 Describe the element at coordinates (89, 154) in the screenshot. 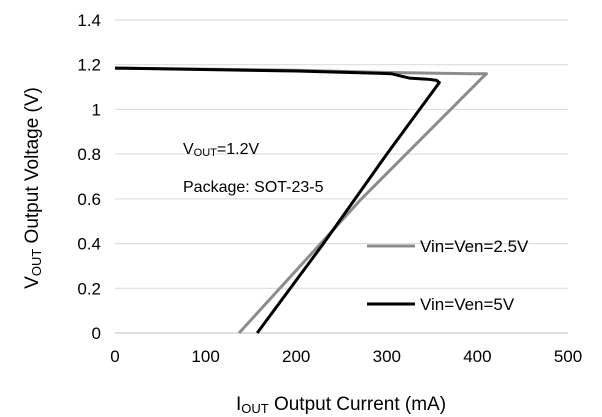

I see `y-tick-label: 0.8` at that location.